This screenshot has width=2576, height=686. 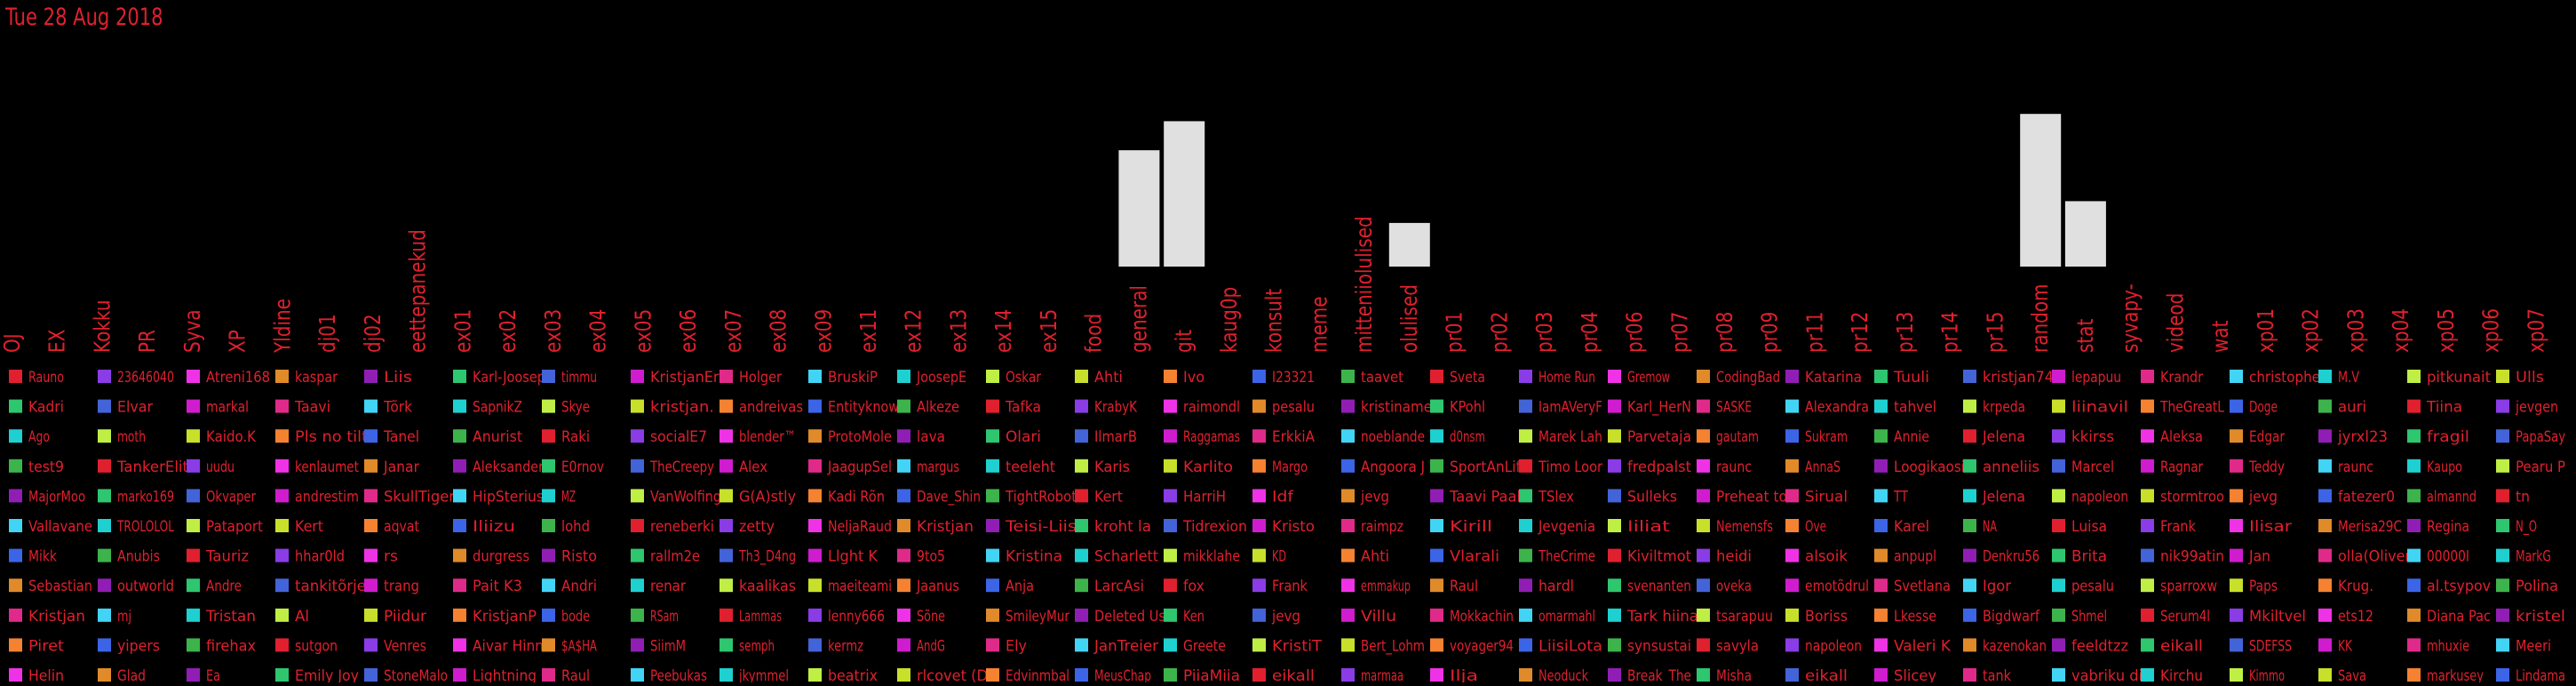 I want to click on legend-label: TightRobot, so click(x=1041, y=497).